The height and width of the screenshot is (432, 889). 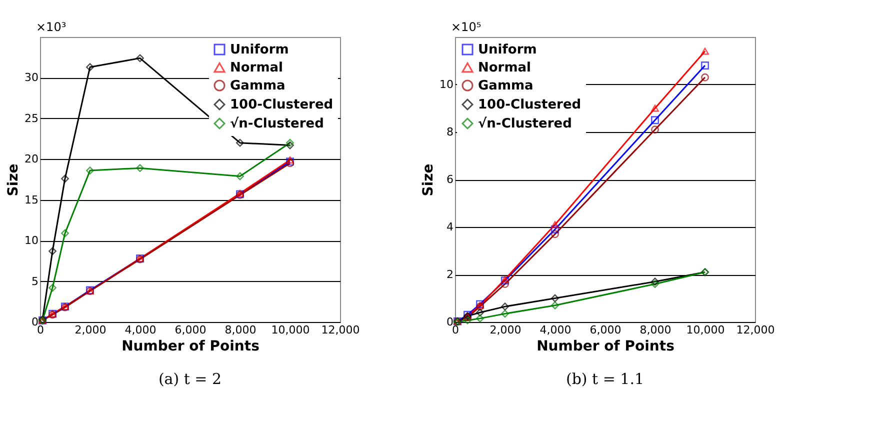 I want to click on y-tick-label: 2, so click(x=450, y=274).